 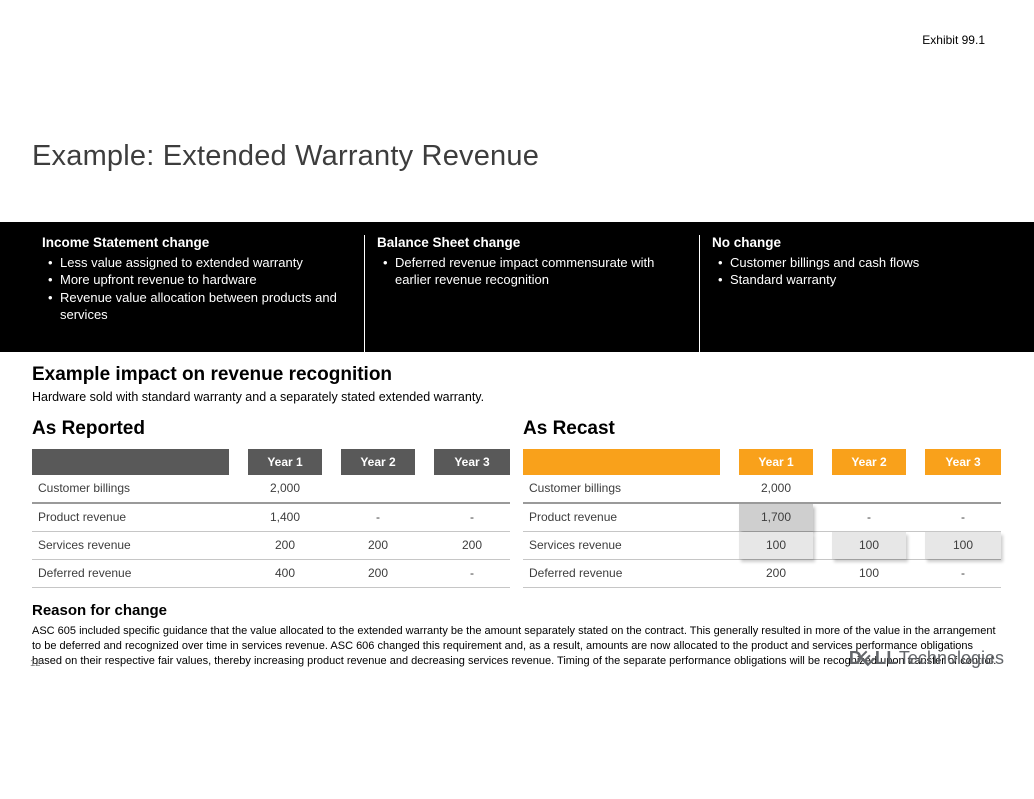 I want to click on cell-value: 100, so click(x=869, y=573).